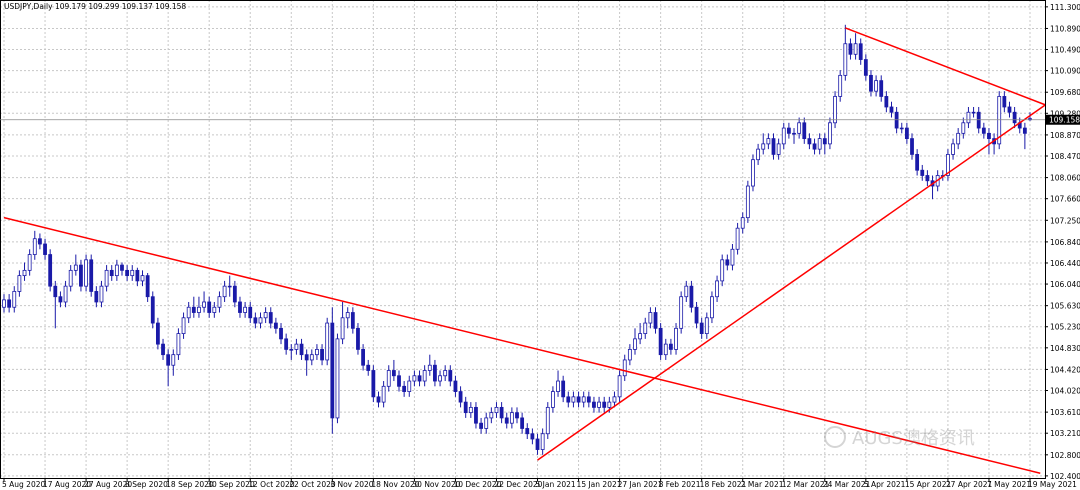 The width and height of the screenshot is (1080, 490). What do you see at coordinates (70, 6) in the screenshot?
I see `open-value: 109.179` at bounding box center [70, 6].